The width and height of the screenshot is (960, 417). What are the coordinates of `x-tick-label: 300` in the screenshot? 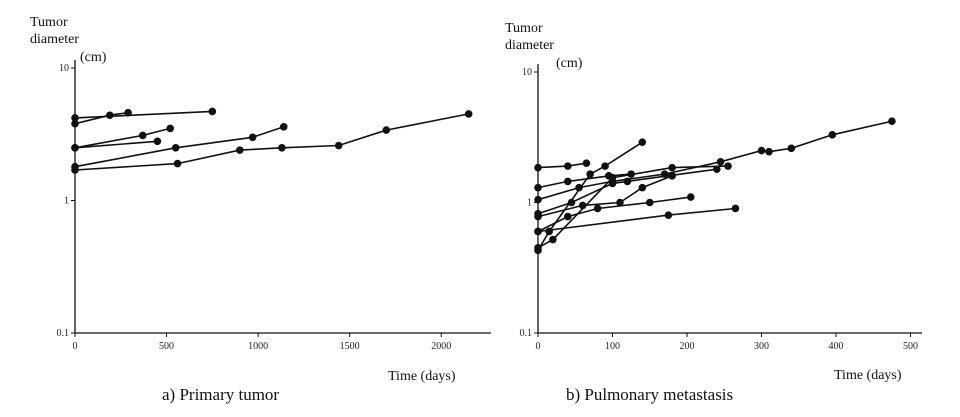 It's located at (761, 346).